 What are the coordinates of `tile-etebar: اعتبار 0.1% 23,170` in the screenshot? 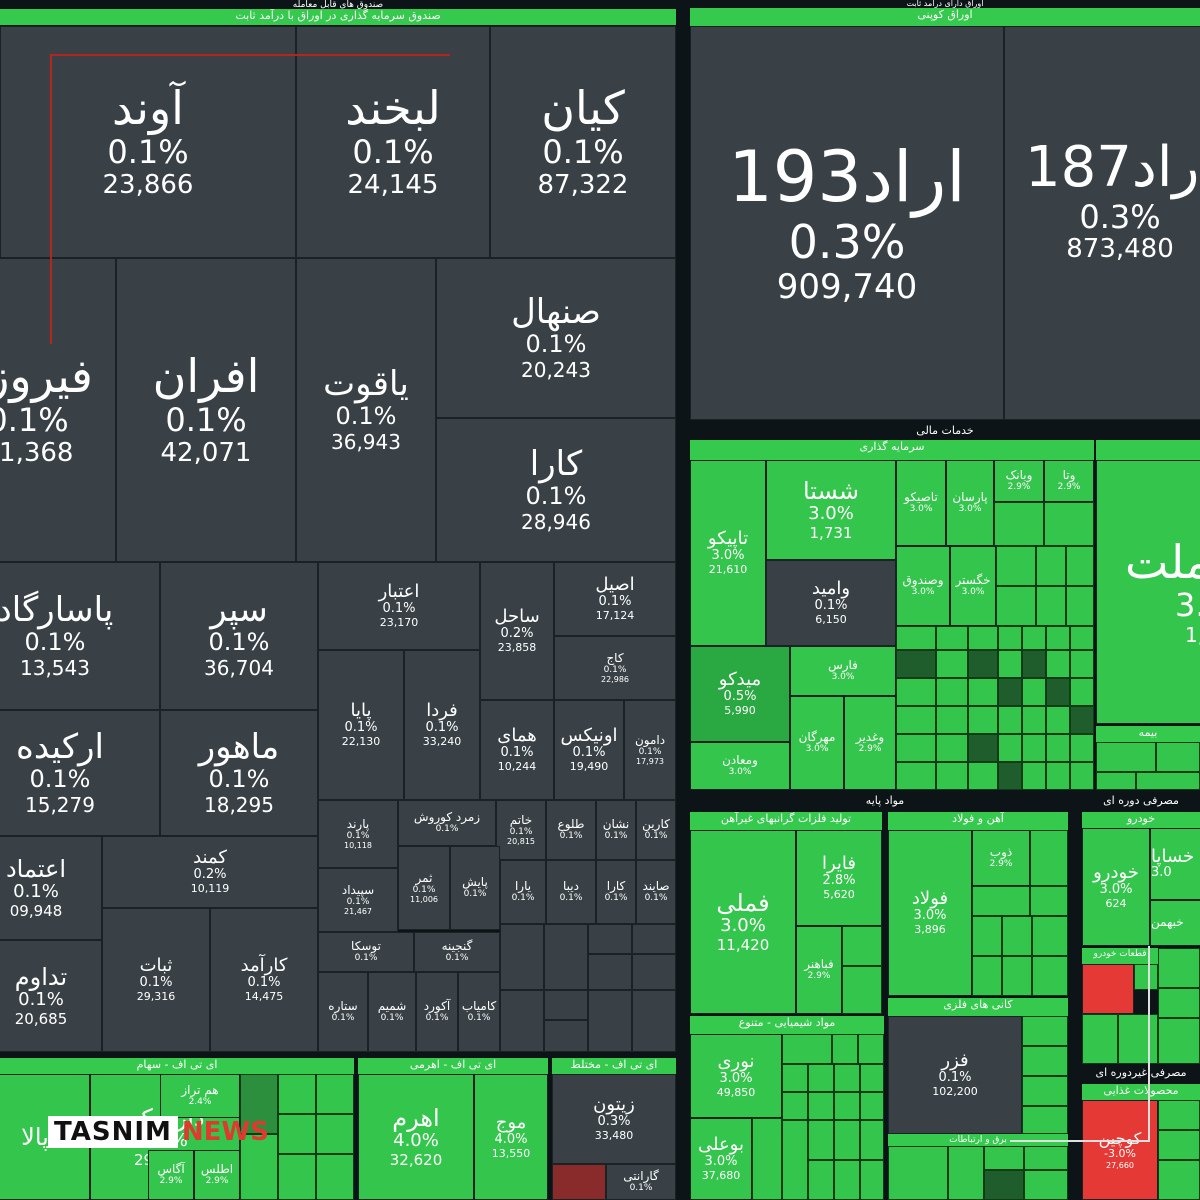 It's located at (399, 606).